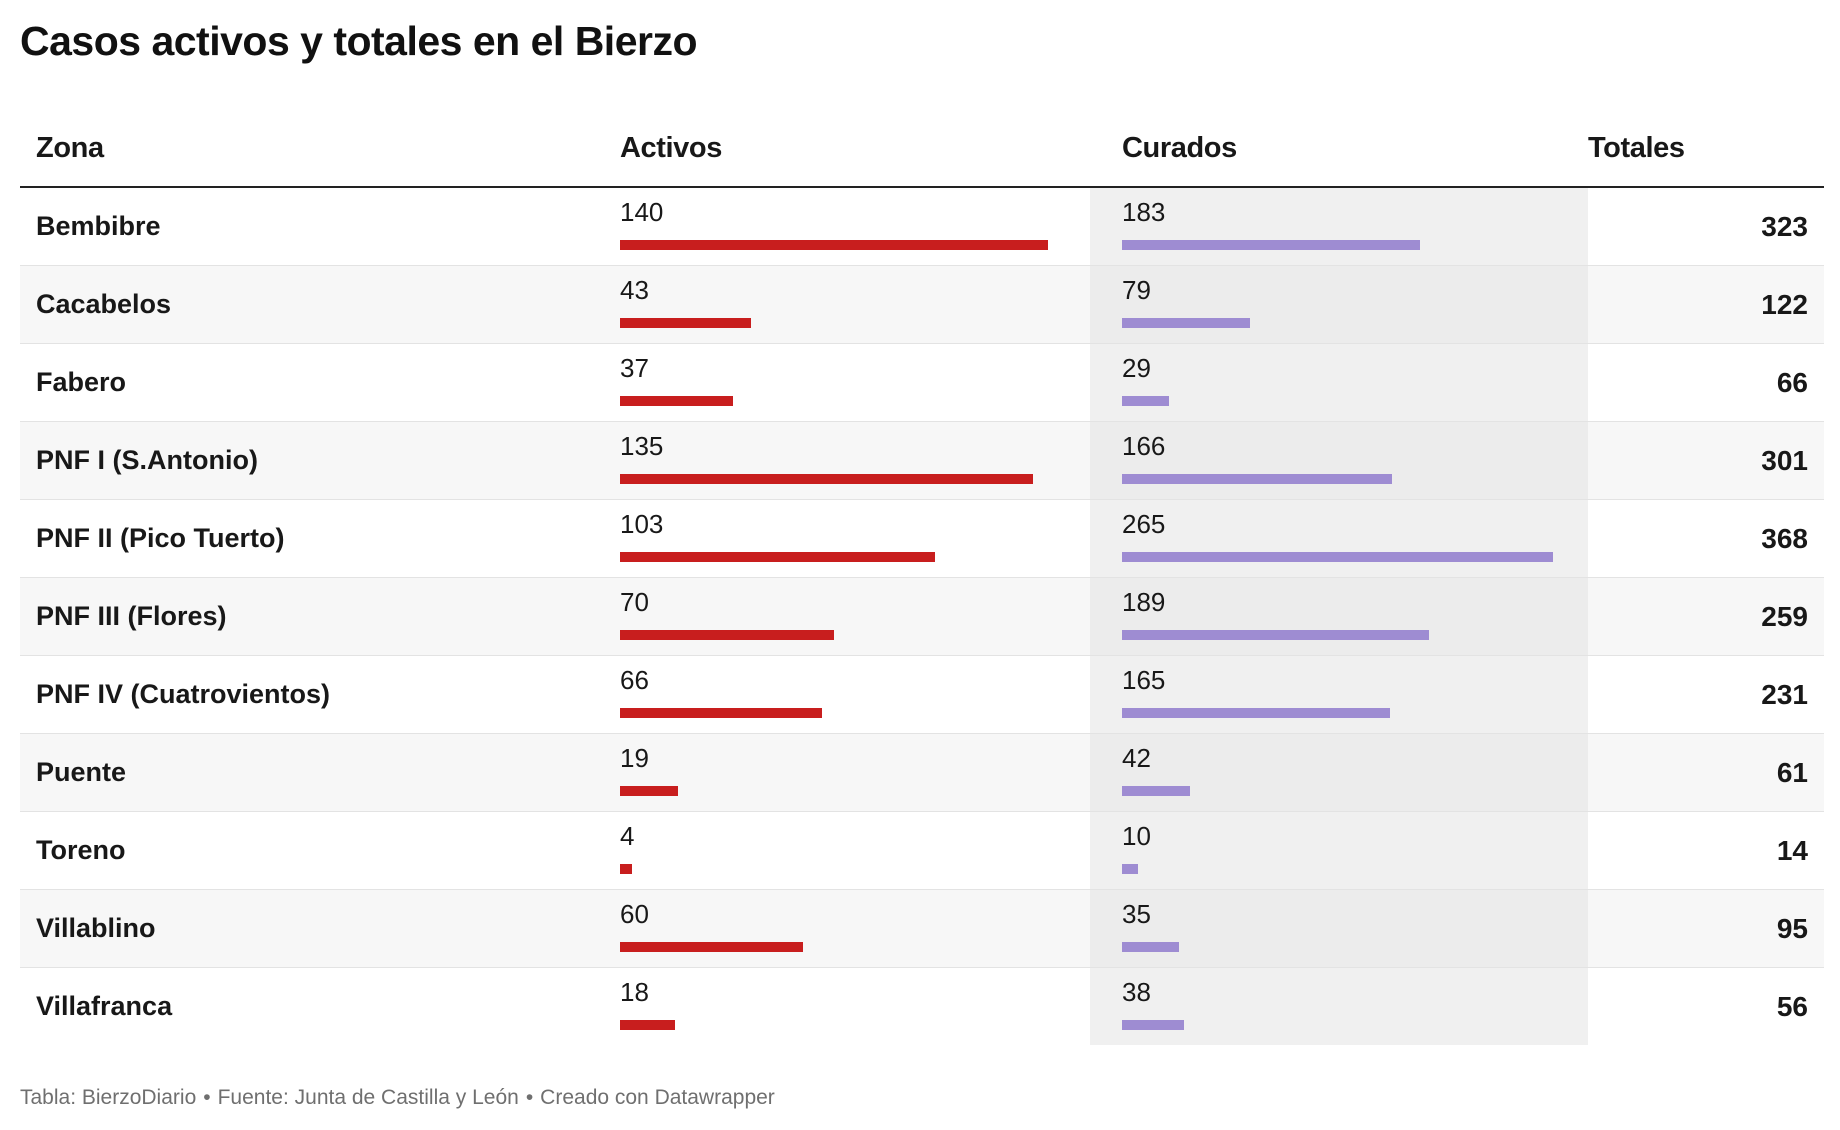 This screenshot has width=1840, height=1130. I want to click on column-header-activos: Activos, so click(855, 149).